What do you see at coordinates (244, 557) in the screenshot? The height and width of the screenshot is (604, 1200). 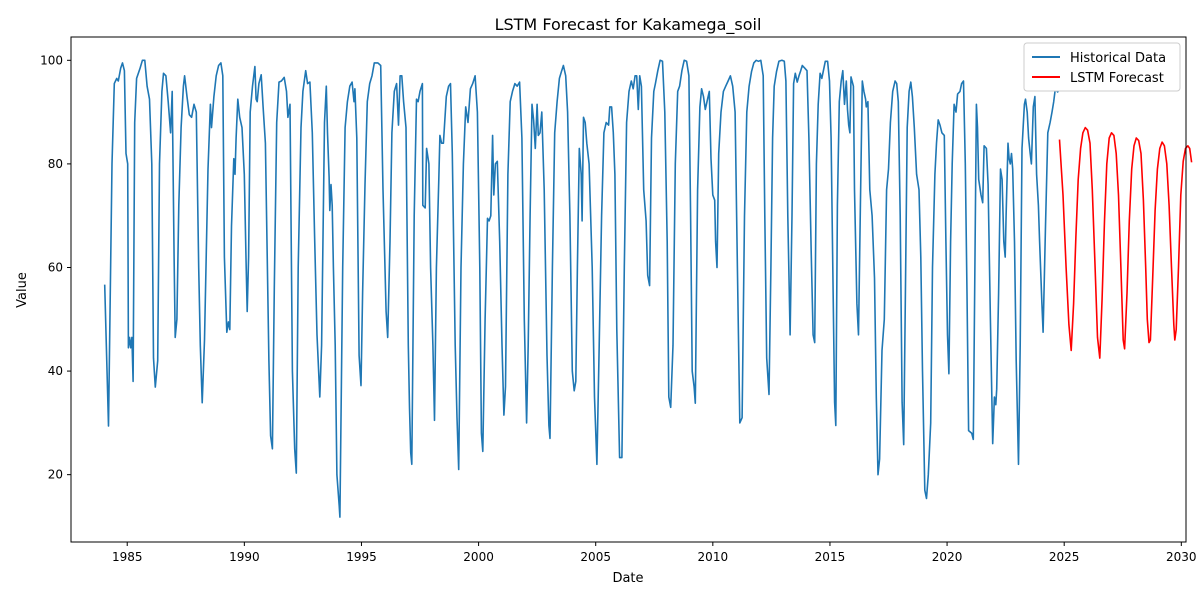 I see `x-tick-label: 1990` at bounding box center [244, 557].